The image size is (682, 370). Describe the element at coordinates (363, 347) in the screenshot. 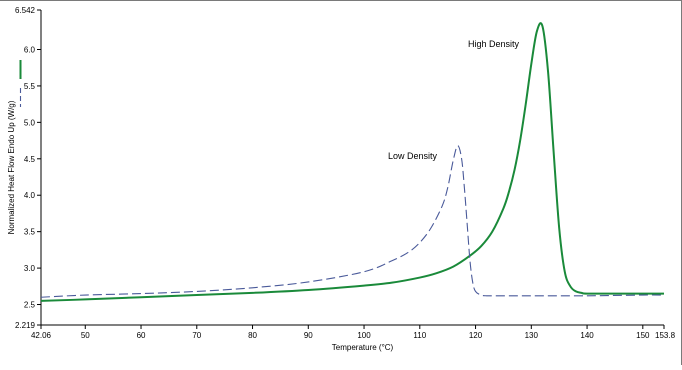

I see `x-axis-label: Temperature (°C)` at that location.